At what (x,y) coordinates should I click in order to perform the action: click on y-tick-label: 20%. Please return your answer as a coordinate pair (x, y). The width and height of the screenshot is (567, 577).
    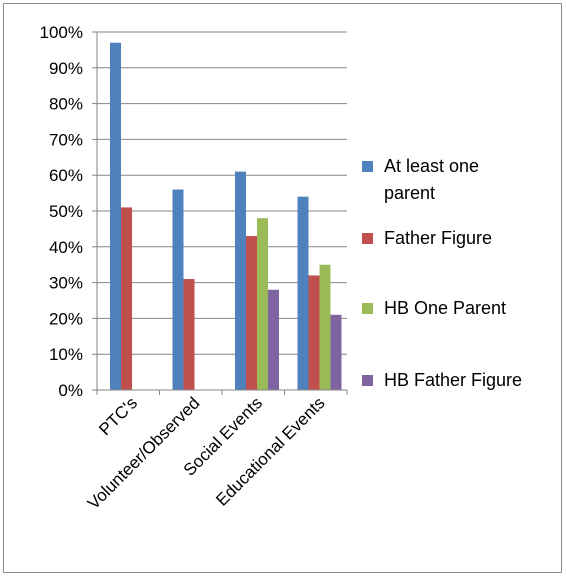
    Looking at the image, I should click on (66, 318).